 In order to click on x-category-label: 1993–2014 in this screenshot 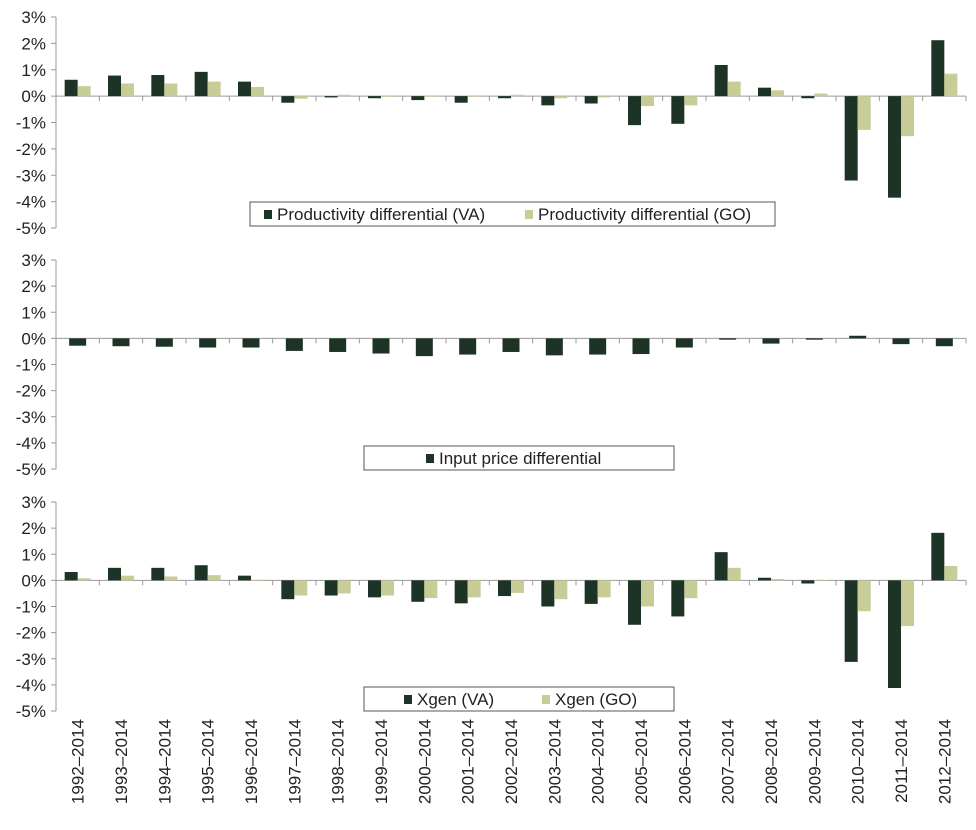, I will do `click(121, 761)`.